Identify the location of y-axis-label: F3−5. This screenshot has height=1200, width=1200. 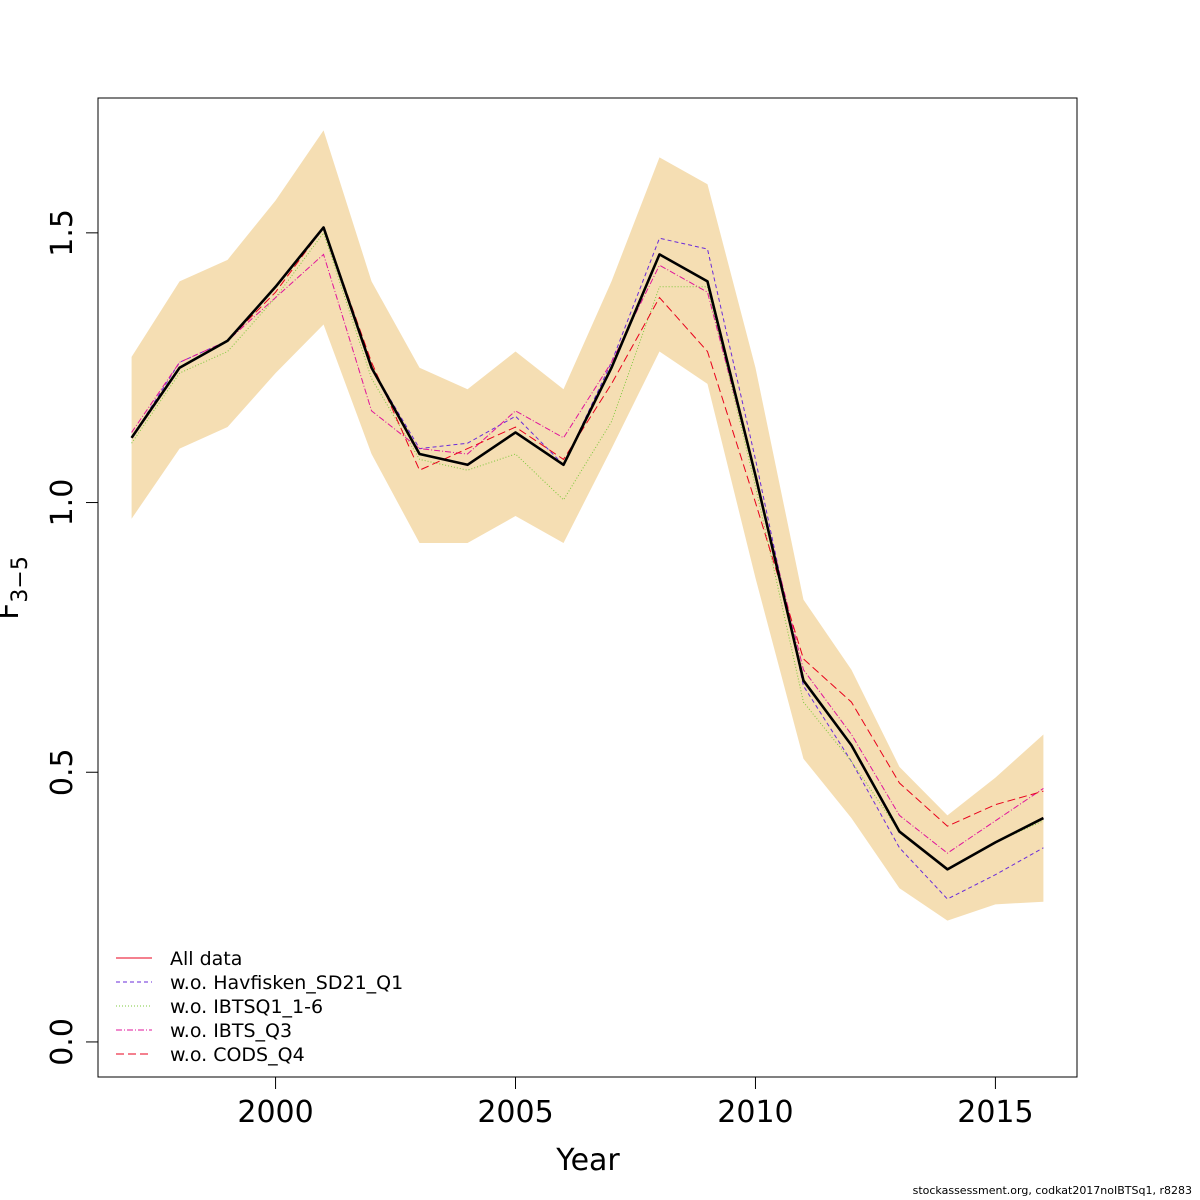
(16, 588).